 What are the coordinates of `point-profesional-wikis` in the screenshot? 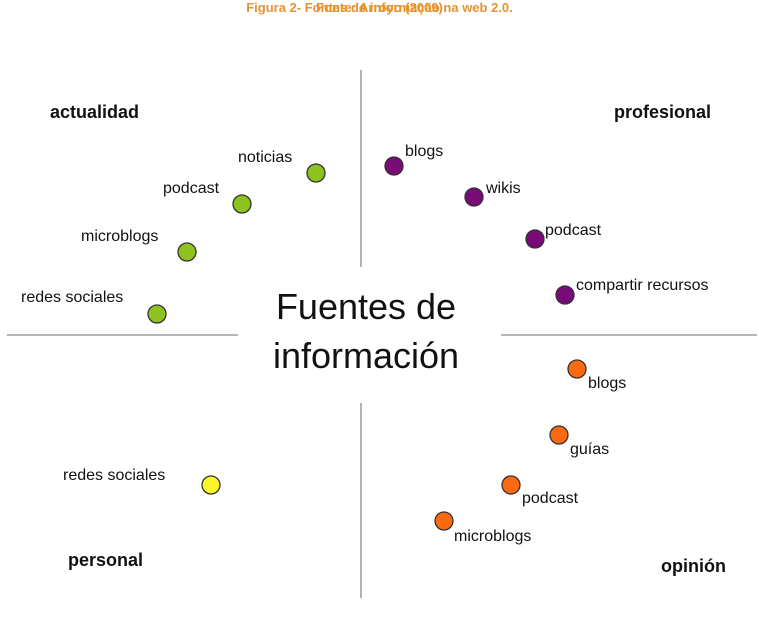 It's located at (474, 197).